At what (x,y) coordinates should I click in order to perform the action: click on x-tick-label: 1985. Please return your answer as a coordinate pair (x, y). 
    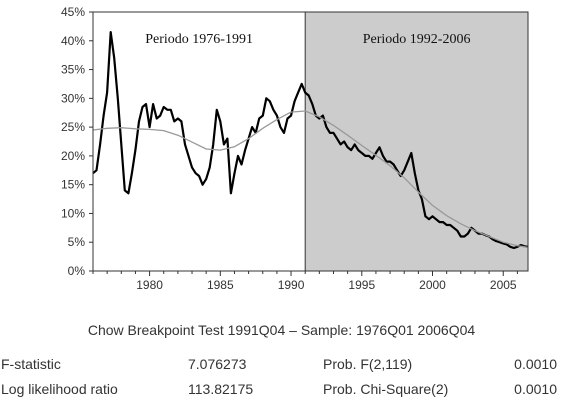
    Looking at the image, I should click on (220, 285).